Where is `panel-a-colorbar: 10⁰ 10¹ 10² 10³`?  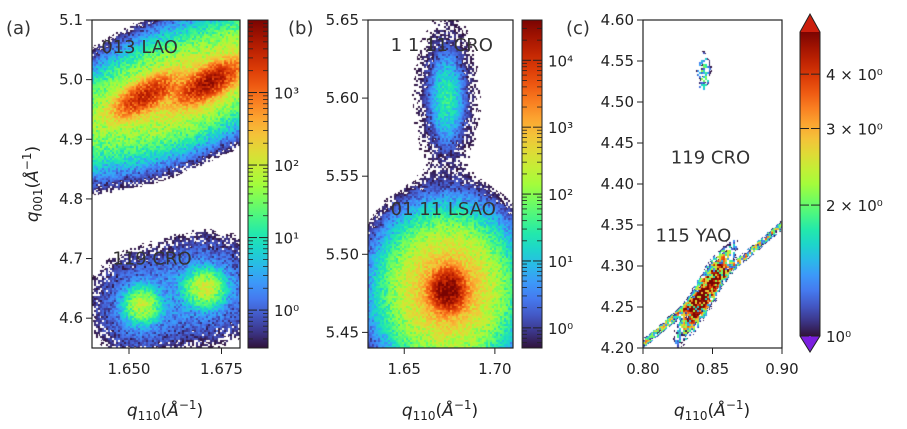 panel-a-colorbar: 10⁰ 10¹ 10² 10³ is located at coordinates (273, 184).